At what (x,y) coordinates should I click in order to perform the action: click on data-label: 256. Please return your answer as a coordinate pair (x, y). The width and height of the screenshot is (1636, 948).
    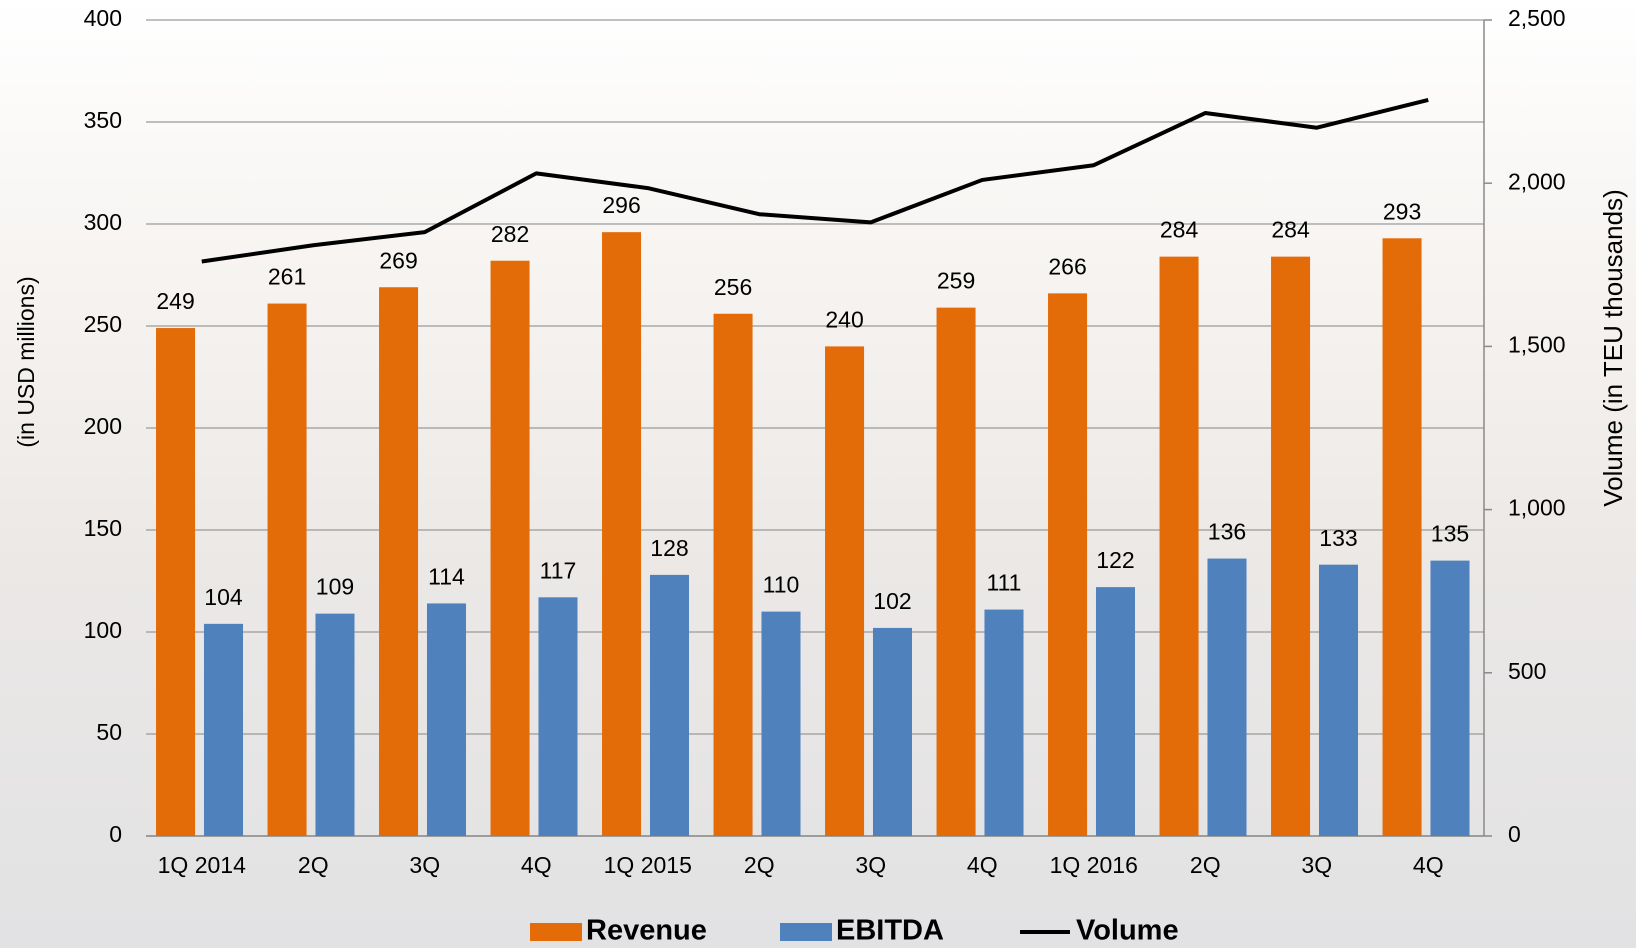
    Looking at the image, I should click on (733, 287).